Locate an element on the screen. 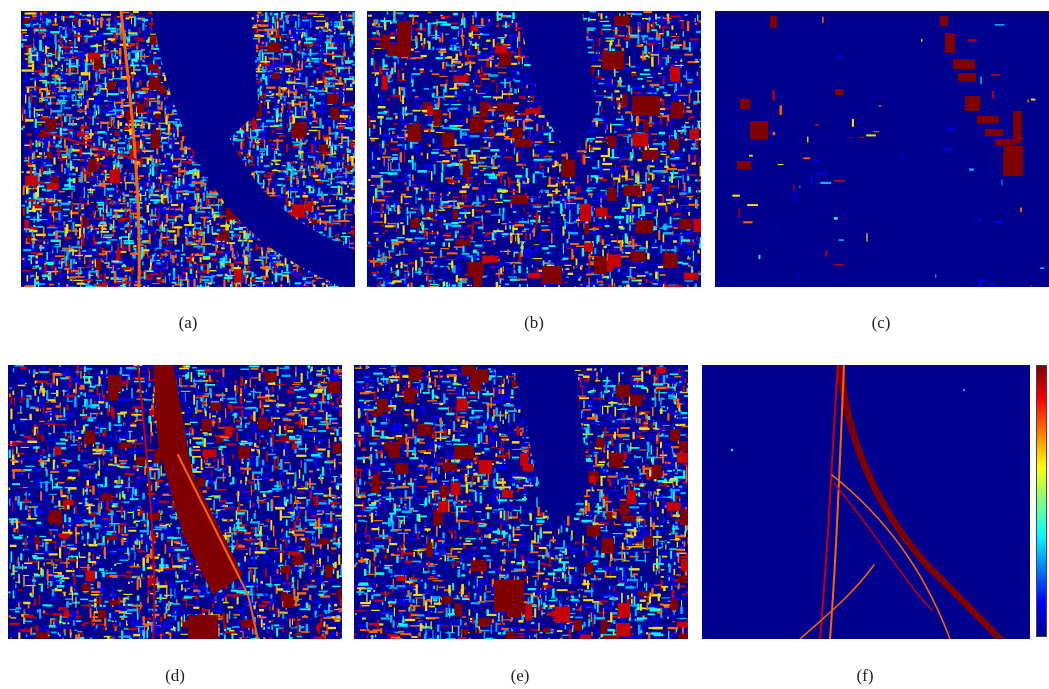 Image resolution: width=1049 pixels, height=689 pixels. panel-b-svg is located at coordinates (534, 149).